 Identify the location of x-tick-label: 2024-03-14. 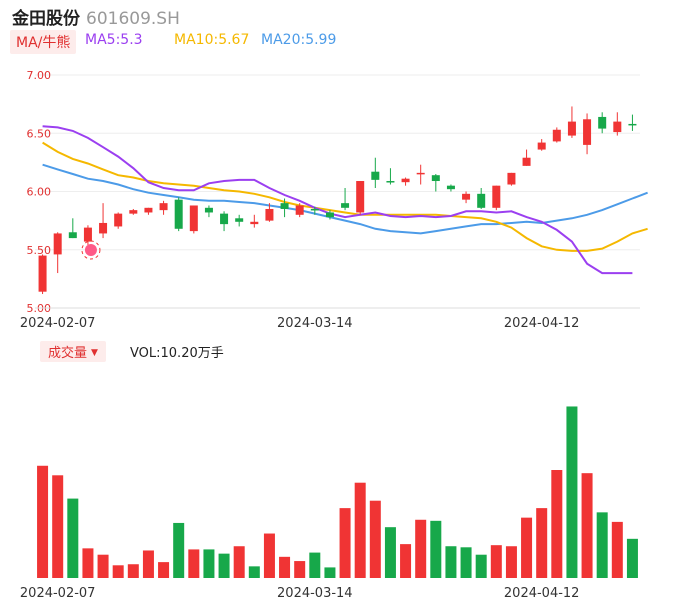
(315, 323).